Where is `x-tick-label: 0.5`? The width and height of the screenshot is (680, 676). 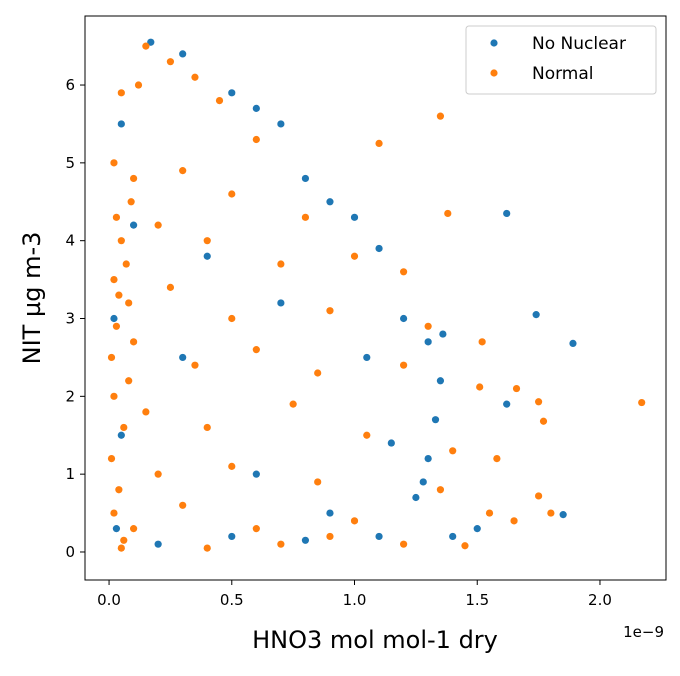 x-tick-label: 0.5 is located at coordinates (232, 600).